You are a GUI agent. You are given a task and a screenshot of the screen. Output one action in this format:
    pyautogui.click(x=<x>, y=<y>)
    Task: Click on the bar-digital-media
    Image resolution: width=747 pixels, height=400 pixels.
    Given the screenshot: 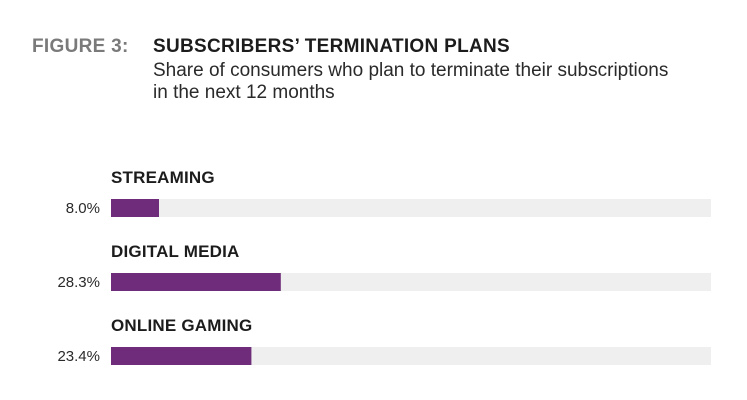 What is the action you would take?
    pyautogui.click(x=196, y=282)
    